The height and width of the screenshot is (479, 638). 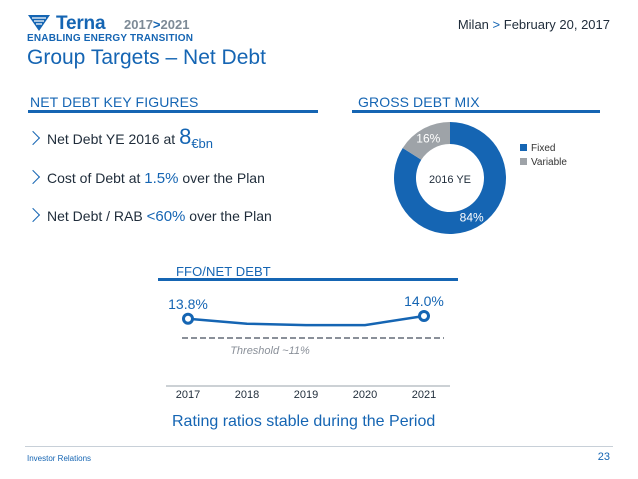 I want to click on gross-debt-heading: GROSS DEBT MIX, so click(x=419, y=102).